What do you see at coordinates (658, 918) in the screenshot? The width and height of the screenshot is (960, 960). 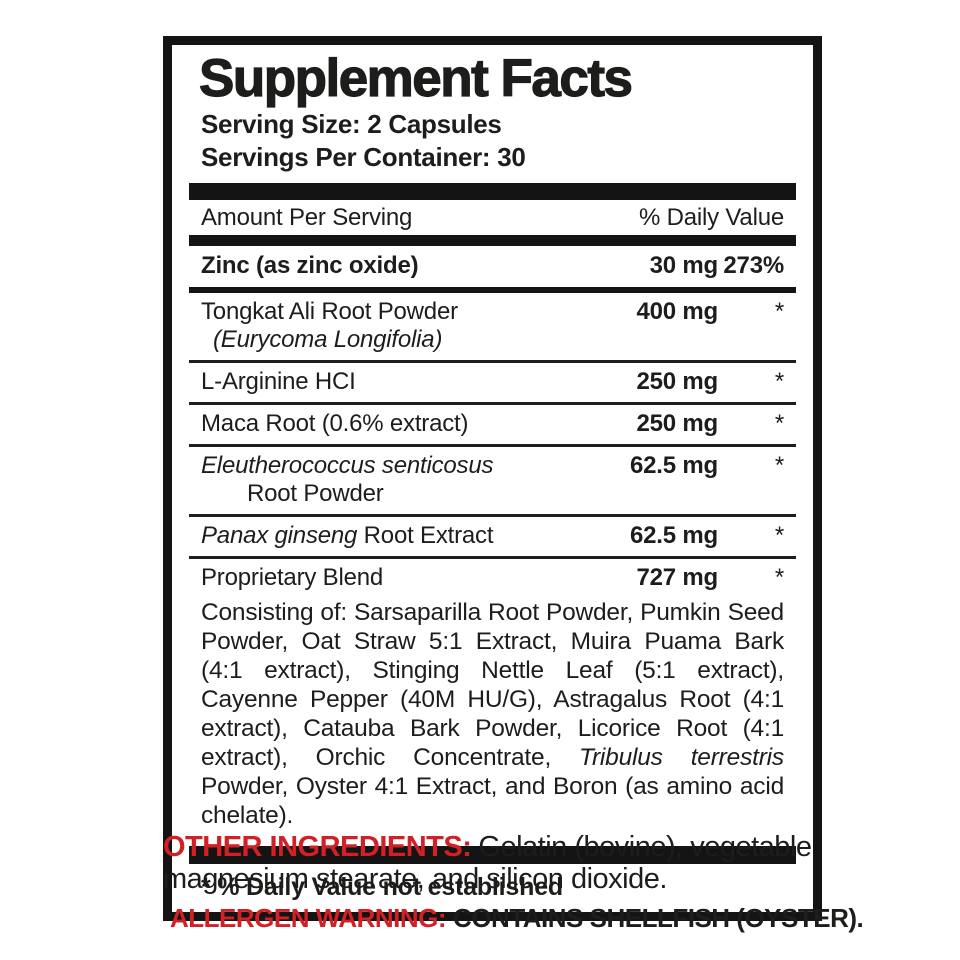 I see `allergen-warning-text: CONTAINS SHELLFISH (OYSTER).` at bounding box center [658, 918].